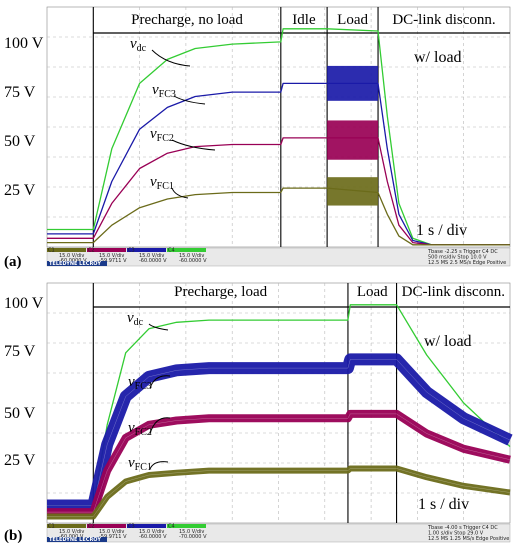 The width and height of the screenshot is (518, 550). What do you see at coordinates (24, 117) in the screenshot?
I see `y-ticks-a: 100 V 75 V 50 V 25 V` at bounding box center [24, 117].